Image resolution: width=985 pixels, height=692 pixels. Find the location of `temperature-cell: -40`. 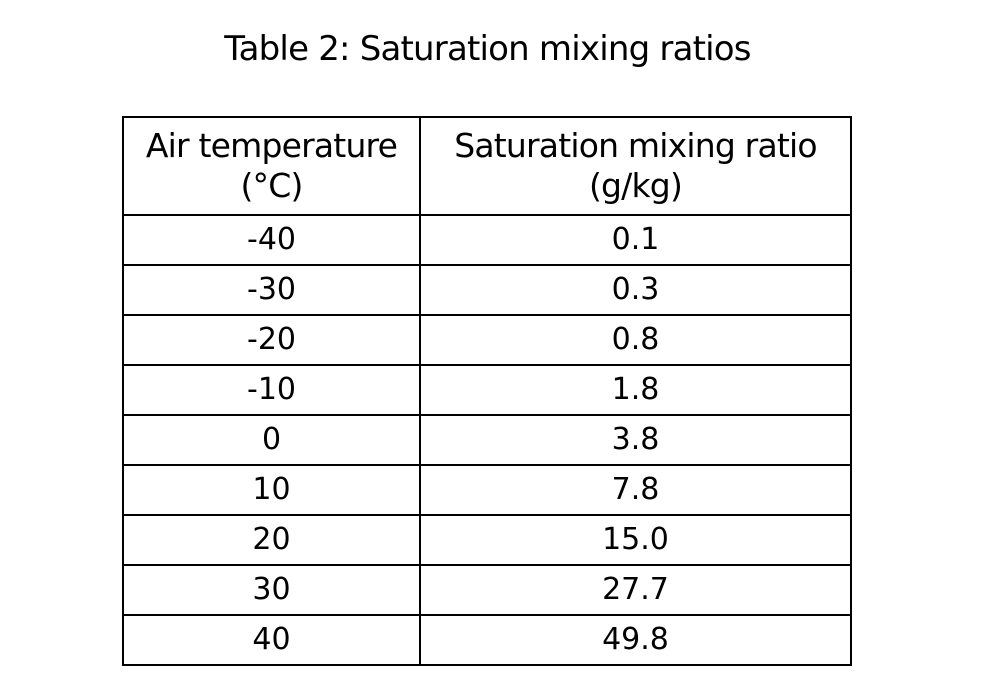

temperature-cell: -40 is located at coordinates (271, 240).